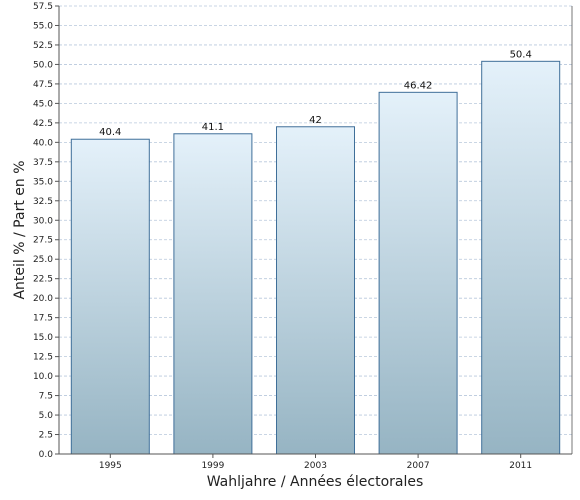 Image resolution: width=580 pixels, height=500 pixels. Describe the element at coordinates (43, 377) in the screenshot. I see `y-tick-label: 10.0` at that location.